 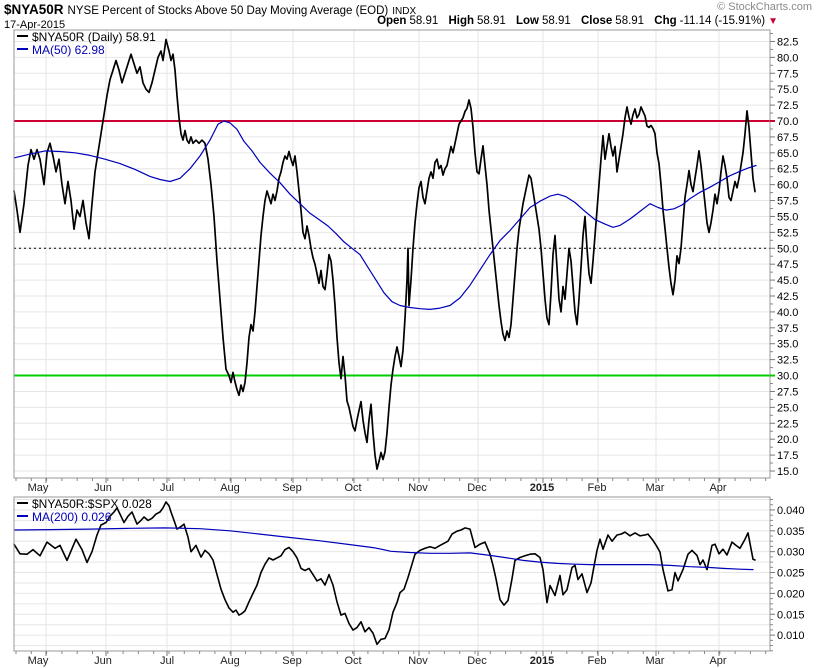 What do you see at coordinates (787, 377) in the screenshot?
I see `y-tick-label: 30.0` at bounding box center [787, 377].